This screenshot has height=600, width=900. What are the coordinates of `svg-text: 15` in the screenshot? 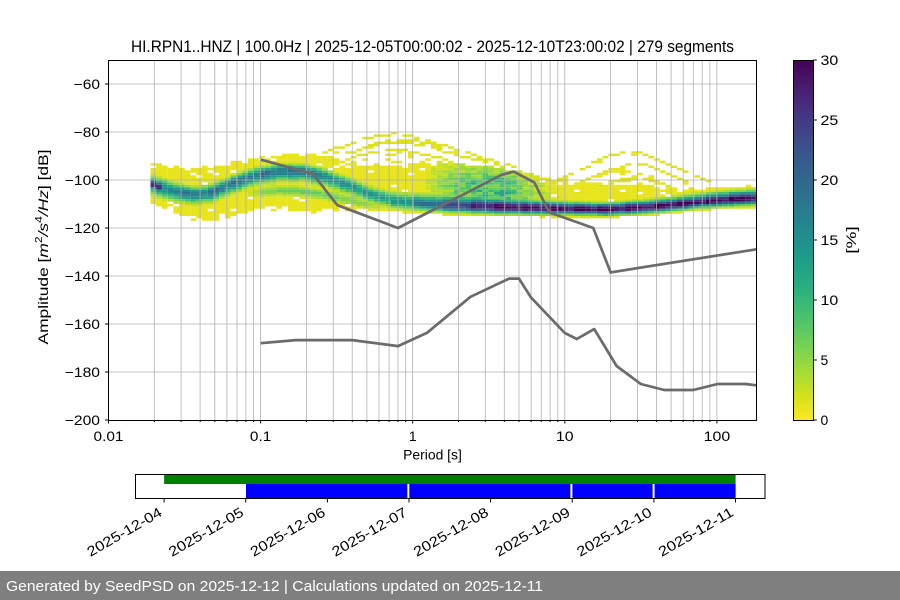 It's located at (830, 240).